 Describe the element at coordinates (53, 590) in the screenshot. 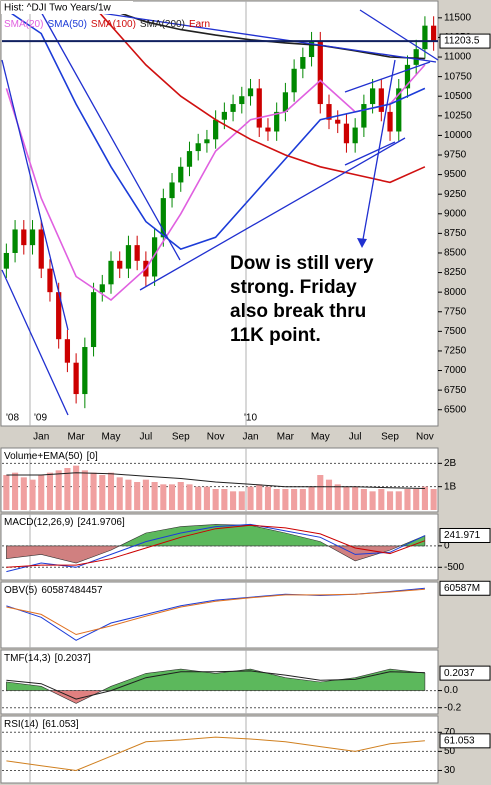

I see `panel-title: OBV(5) 60587484457` at that location.